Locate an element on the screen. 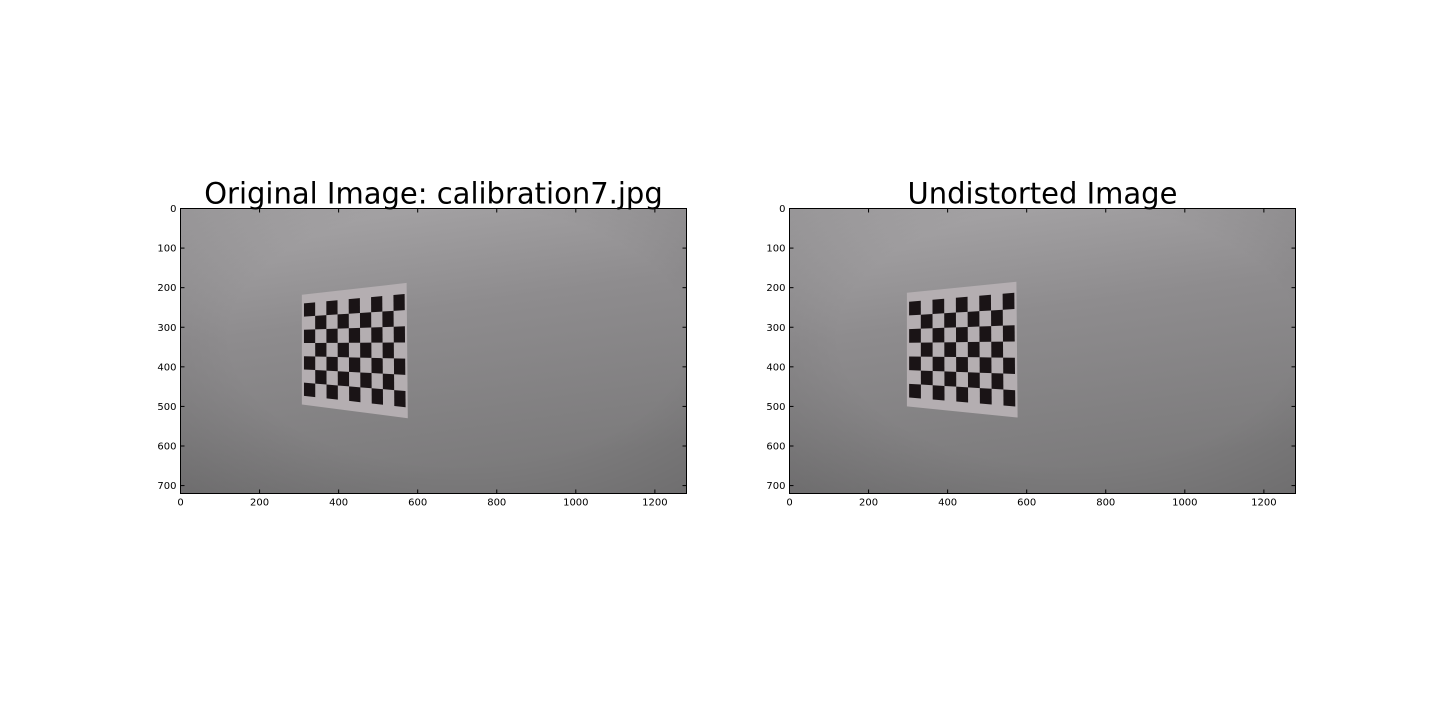 Image resolution: width=1440 pixels, height=720 pixels. right-x-tick-label: 1200 is located at coordinates (1263, 503).